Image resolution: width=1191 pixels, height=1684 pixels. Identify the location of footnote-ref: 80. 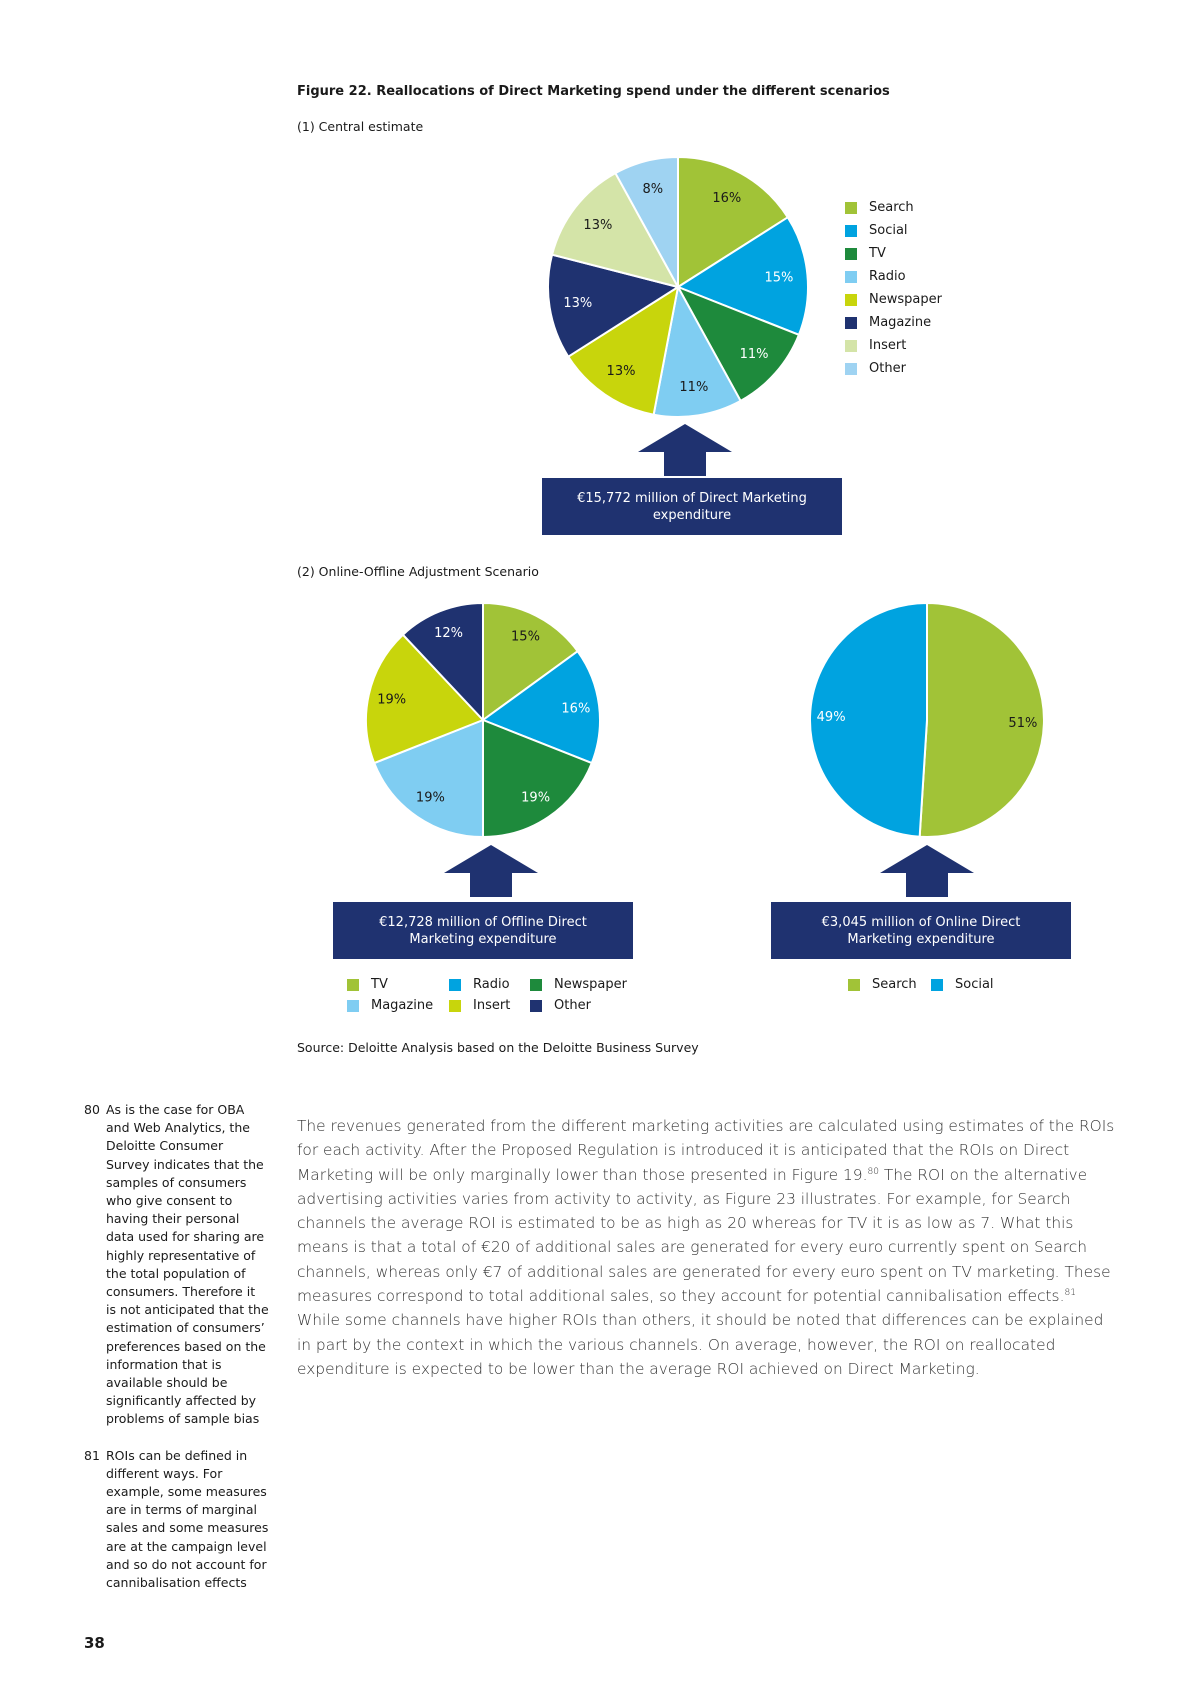
(873, 1171).